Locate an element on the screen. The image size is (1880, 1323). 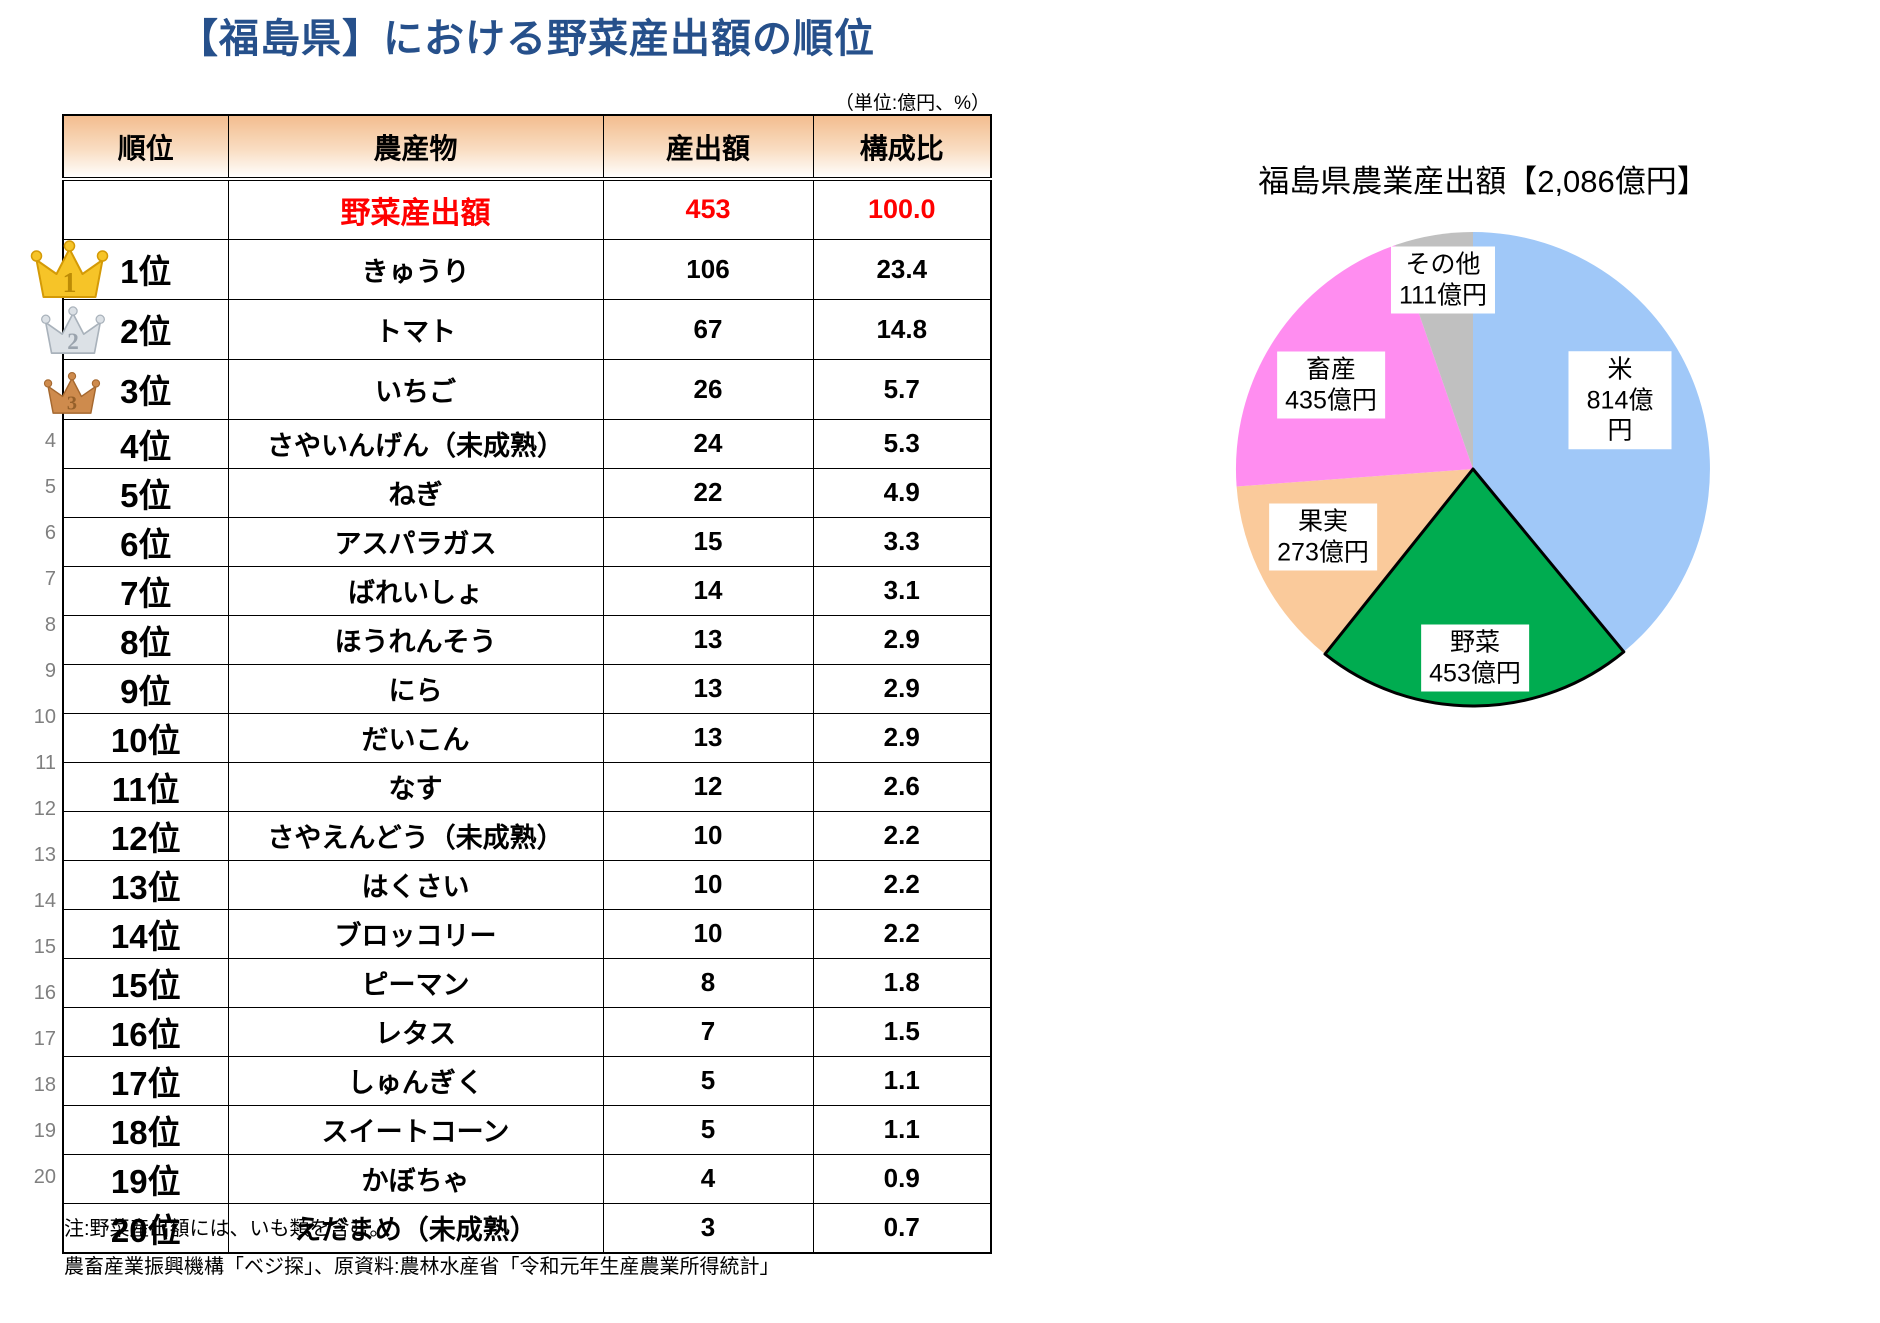
row-number: 4 is located at coordinates (50, 441).